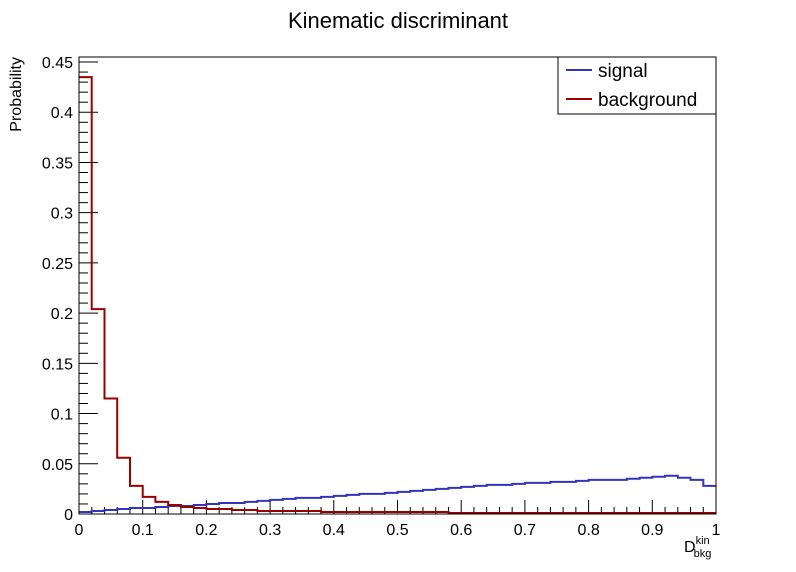 The width and height of the screenshot is (796, 572). What do you see at coordinates (398, 20) in the screenshot?
I see `chart-title: Kinematic discriminant` at bounding box center [398, 20].